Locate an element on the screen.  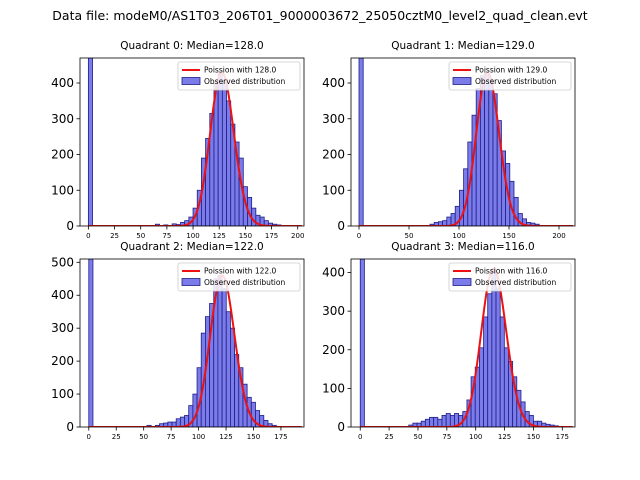
quadrant-0-xtick-label: 75 is located at coordinates (166, 236).